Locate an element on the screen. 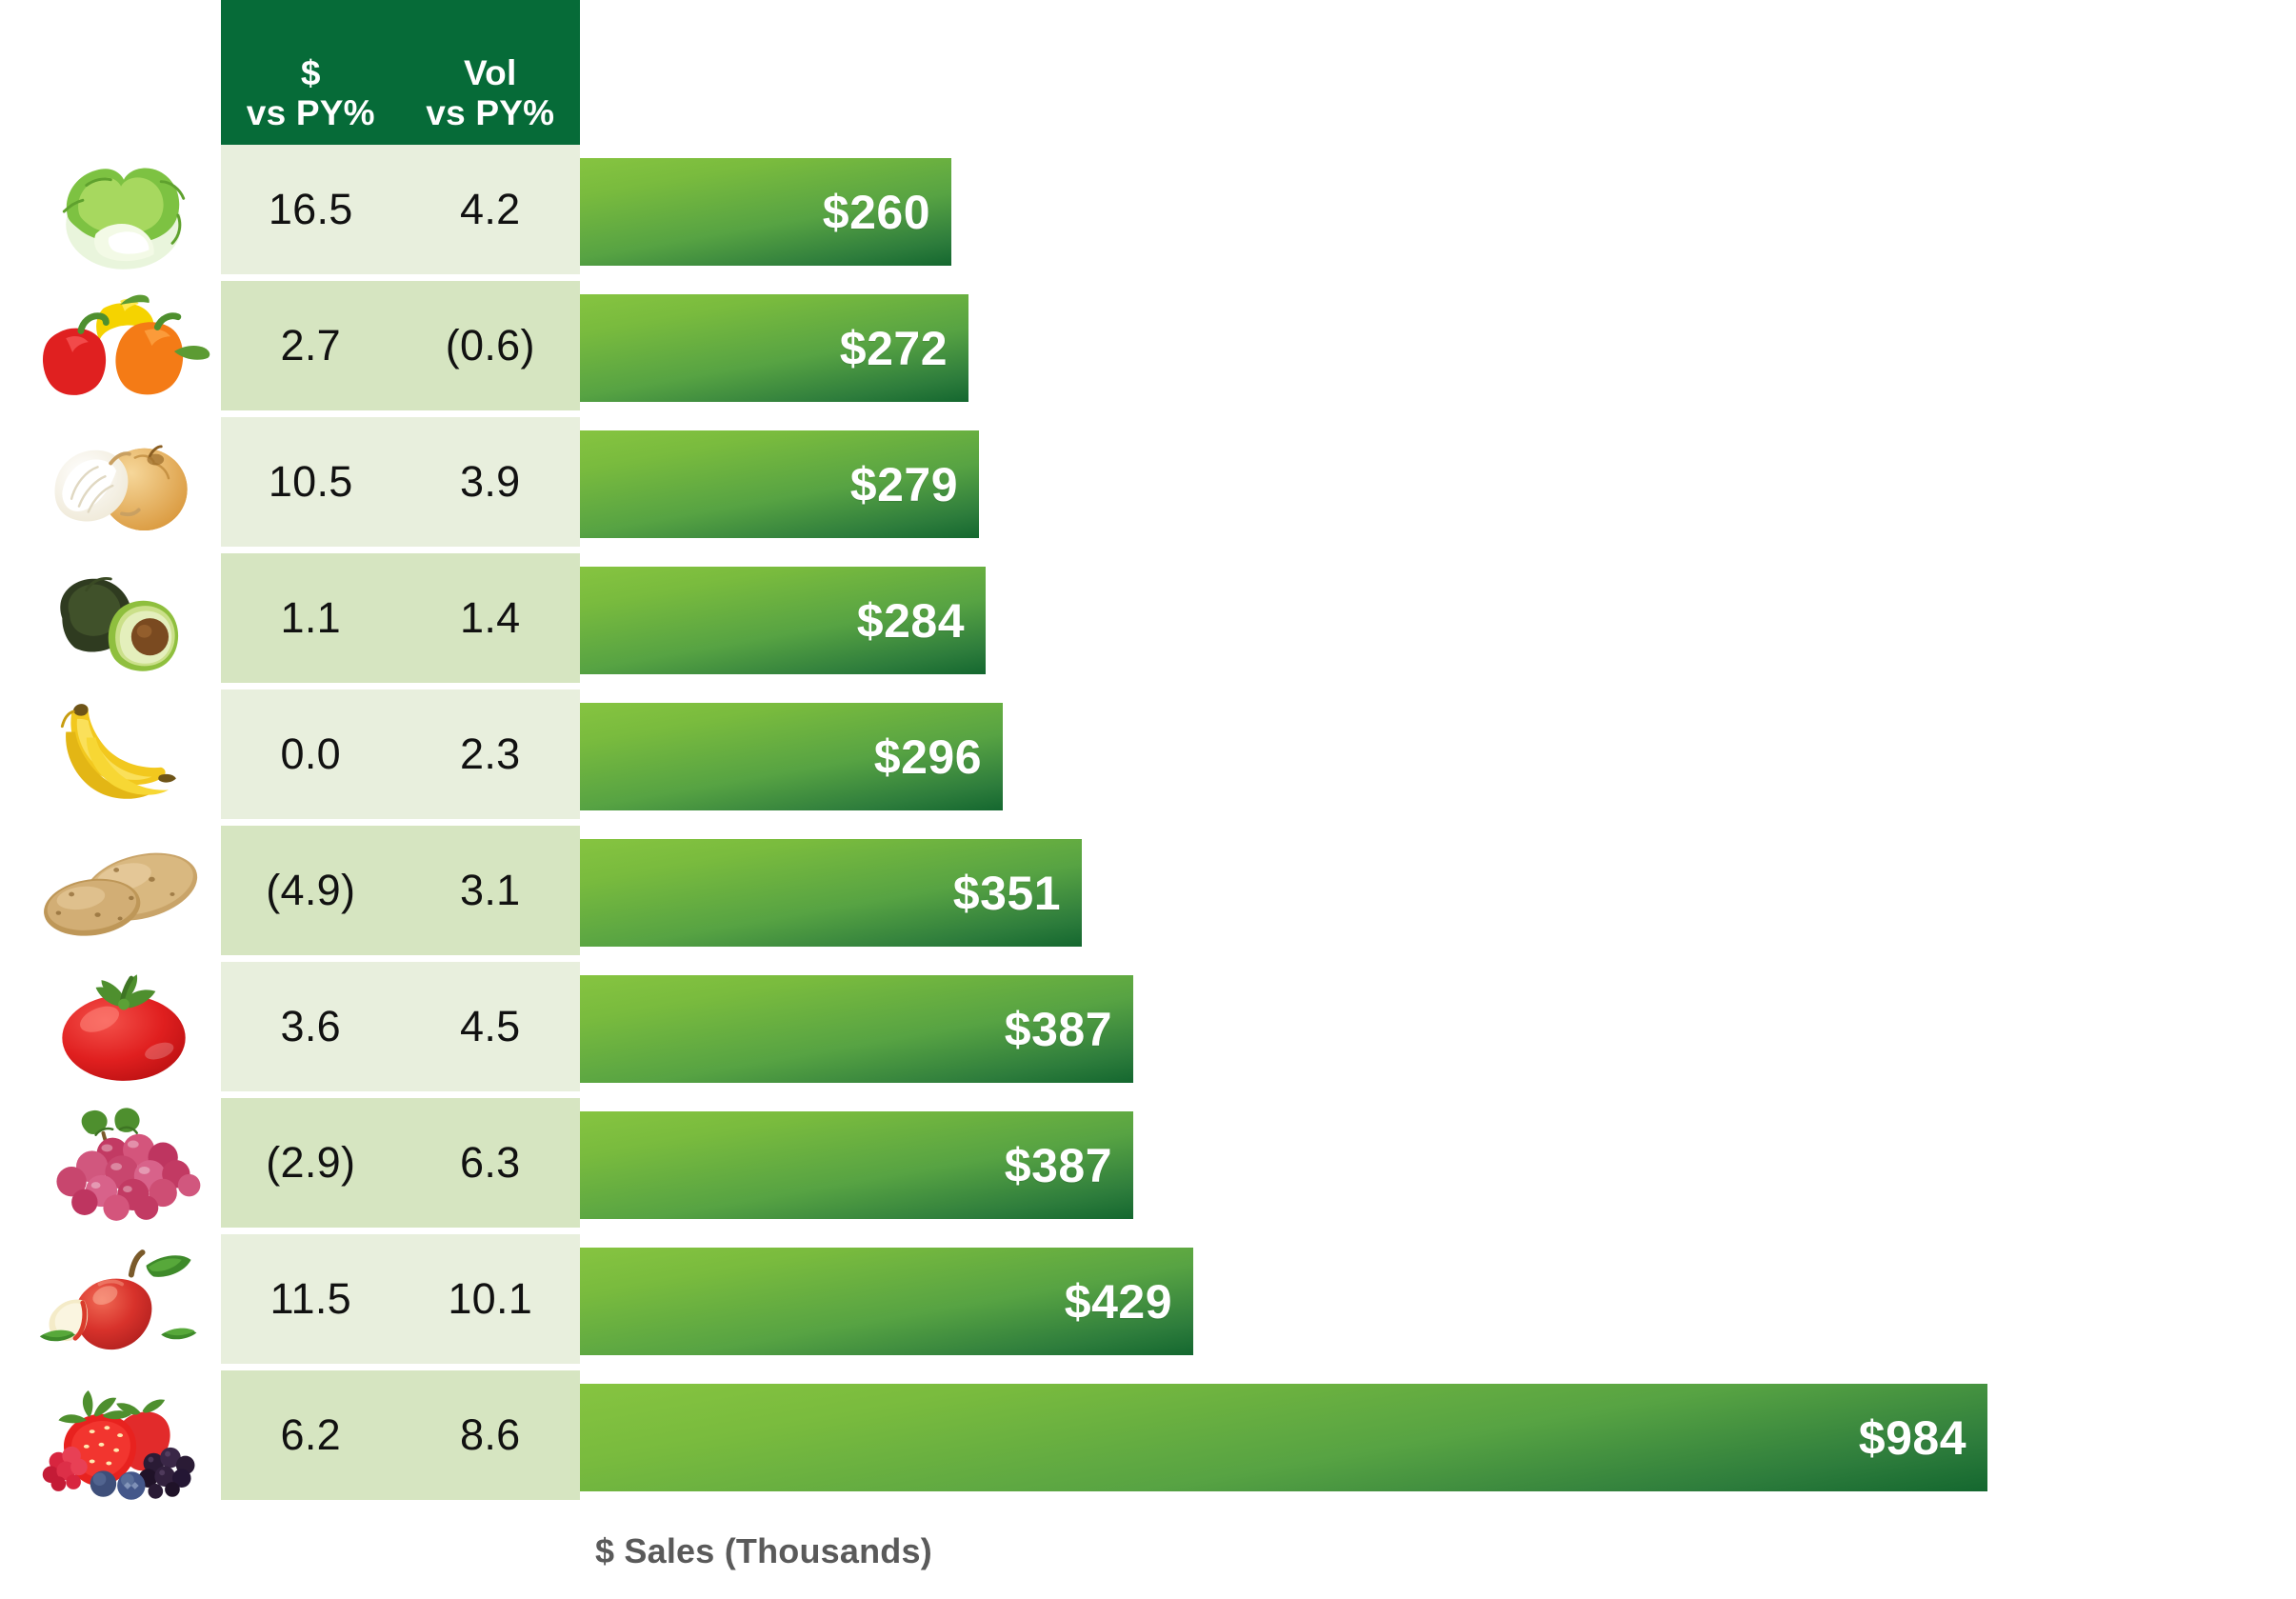  cell-vol-vs-py: 3.9 is located at coordinates (491, 481).